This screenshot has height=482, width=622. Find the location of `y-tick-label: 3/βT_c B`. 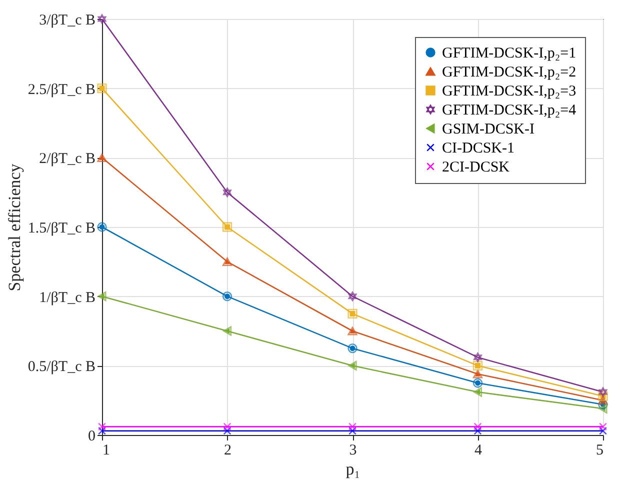

y-tick-label: 3/βT_c B is located at coordinates (67, 20).